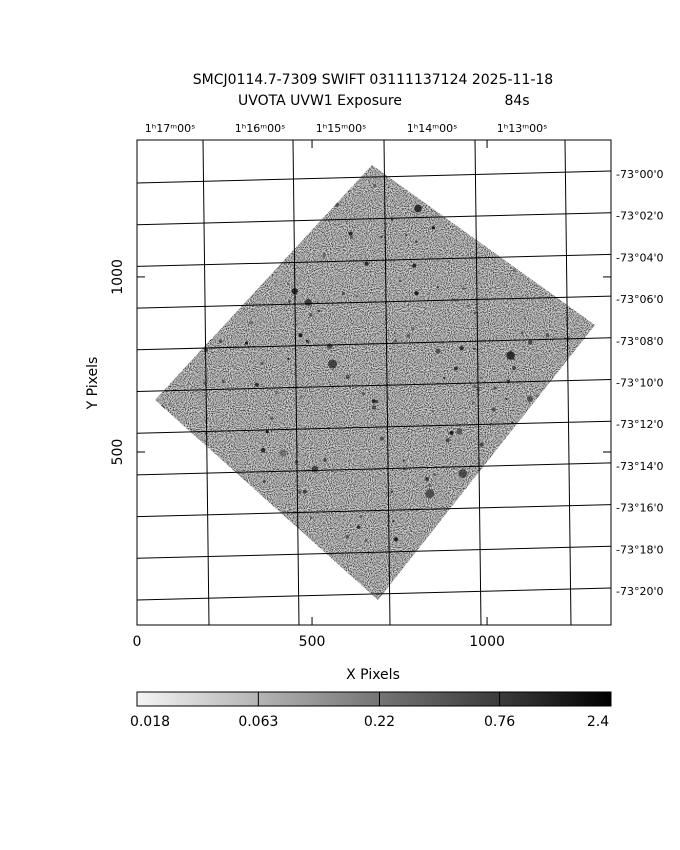 The height and width of the screenshot is (850, 680). I want to click on dec-label: -73°10'0, so click(640, 383).